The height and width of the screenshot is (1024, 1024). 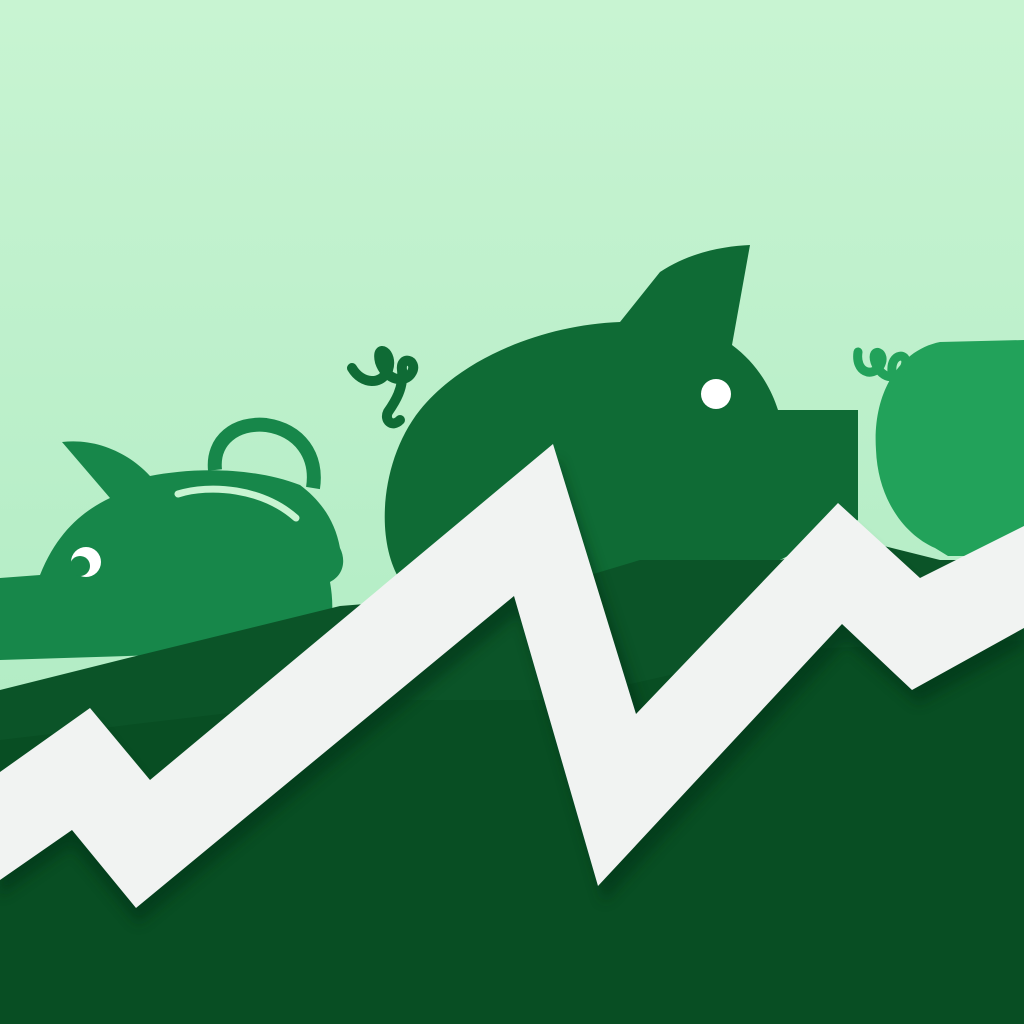 What do you see at coordinates (383, 387) in the screenshot?
I see `pig-tail-large` at bounding box center [383, 387].